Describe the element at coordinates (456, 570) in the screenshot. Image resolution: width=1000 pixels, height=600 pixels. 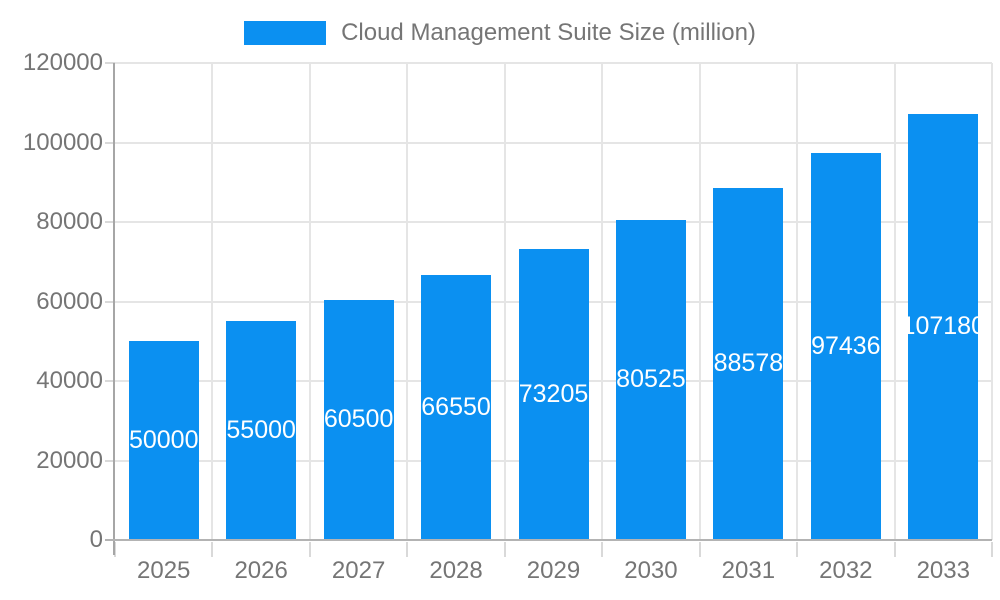
I see `x-tick-label: 2028` at that location.